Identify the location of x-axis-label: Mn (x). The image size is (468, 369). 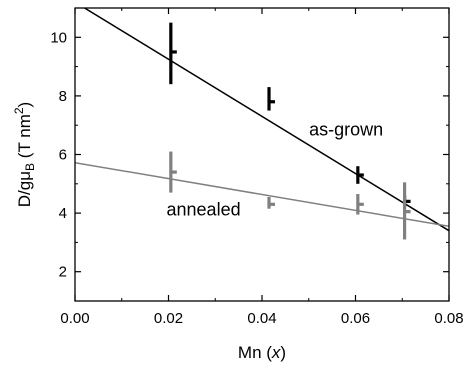
(262, 352).